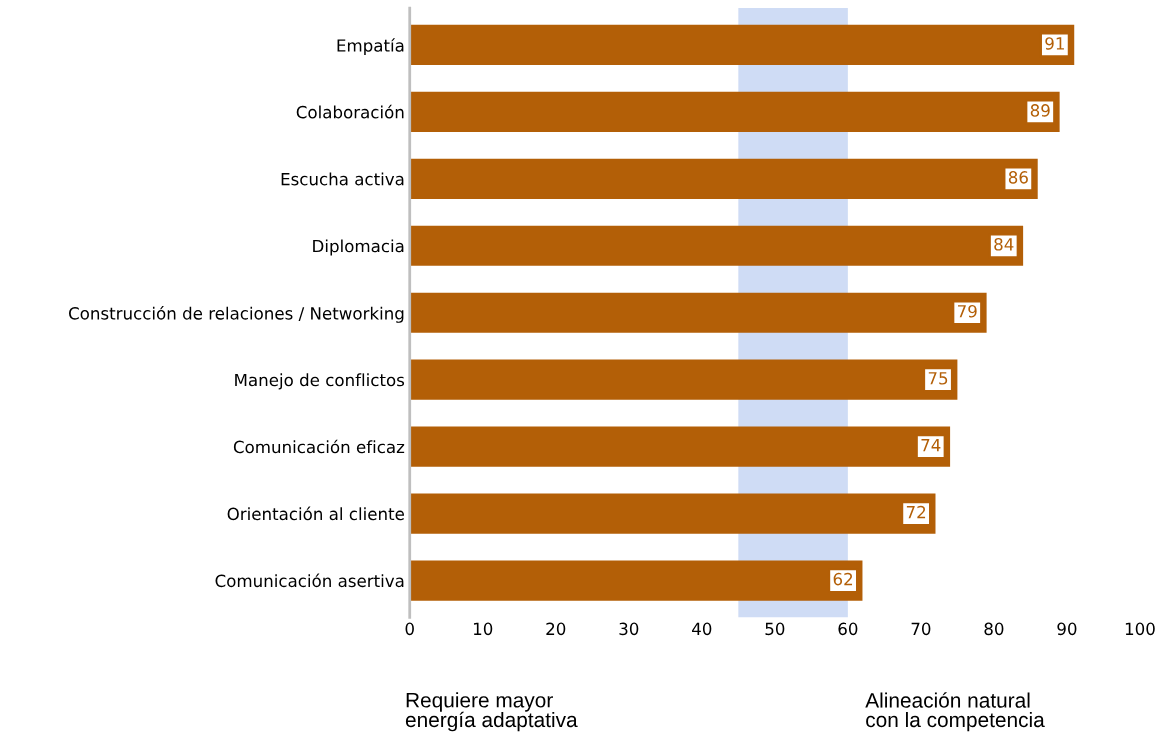 Image resolution: width=1174 pixels, height=735 pixels. Describe the element at coordinates (702, 629) in the screenshot. I see `x-tick-label: 40` at that location.